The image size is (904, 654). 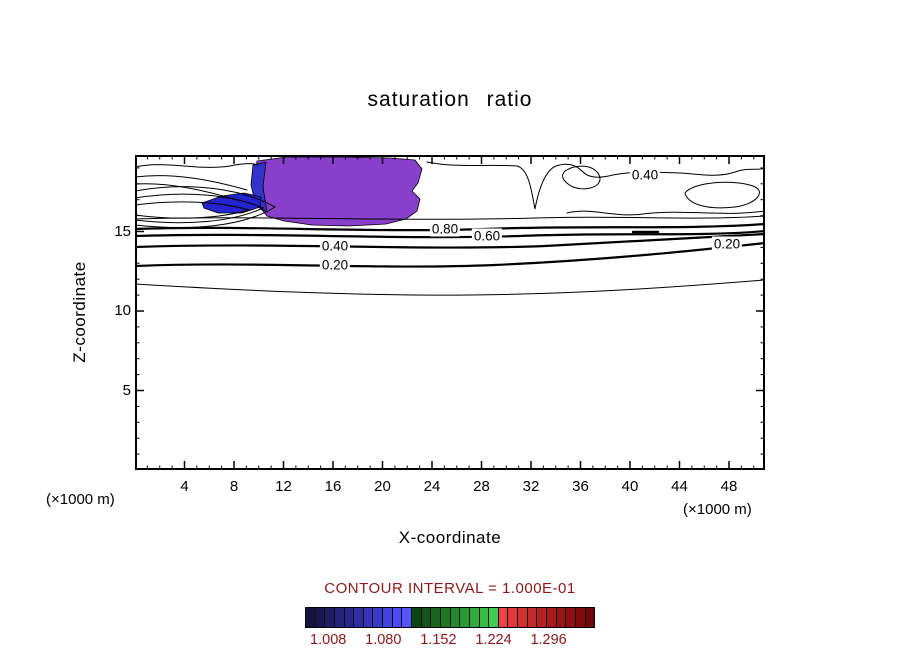 I want to click on x-tick-label: 20, so click(x=382, y=486).